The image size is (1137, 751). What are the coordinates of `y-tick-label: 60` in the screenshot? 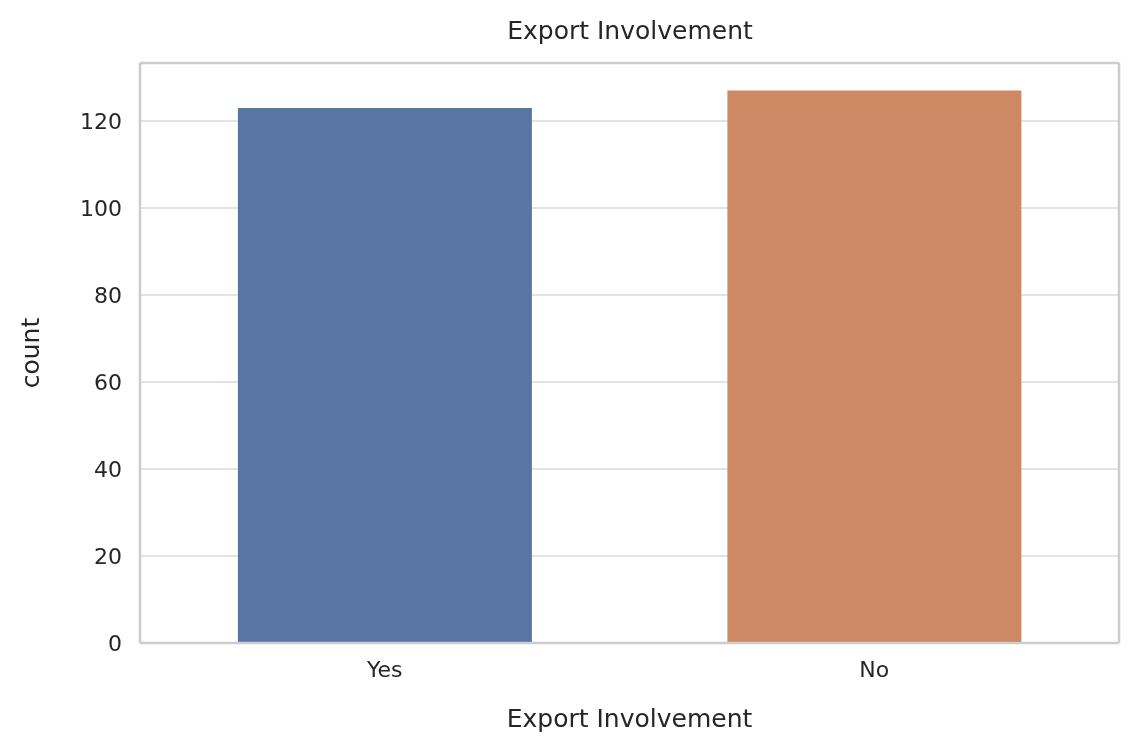 It's located at (108, 382).